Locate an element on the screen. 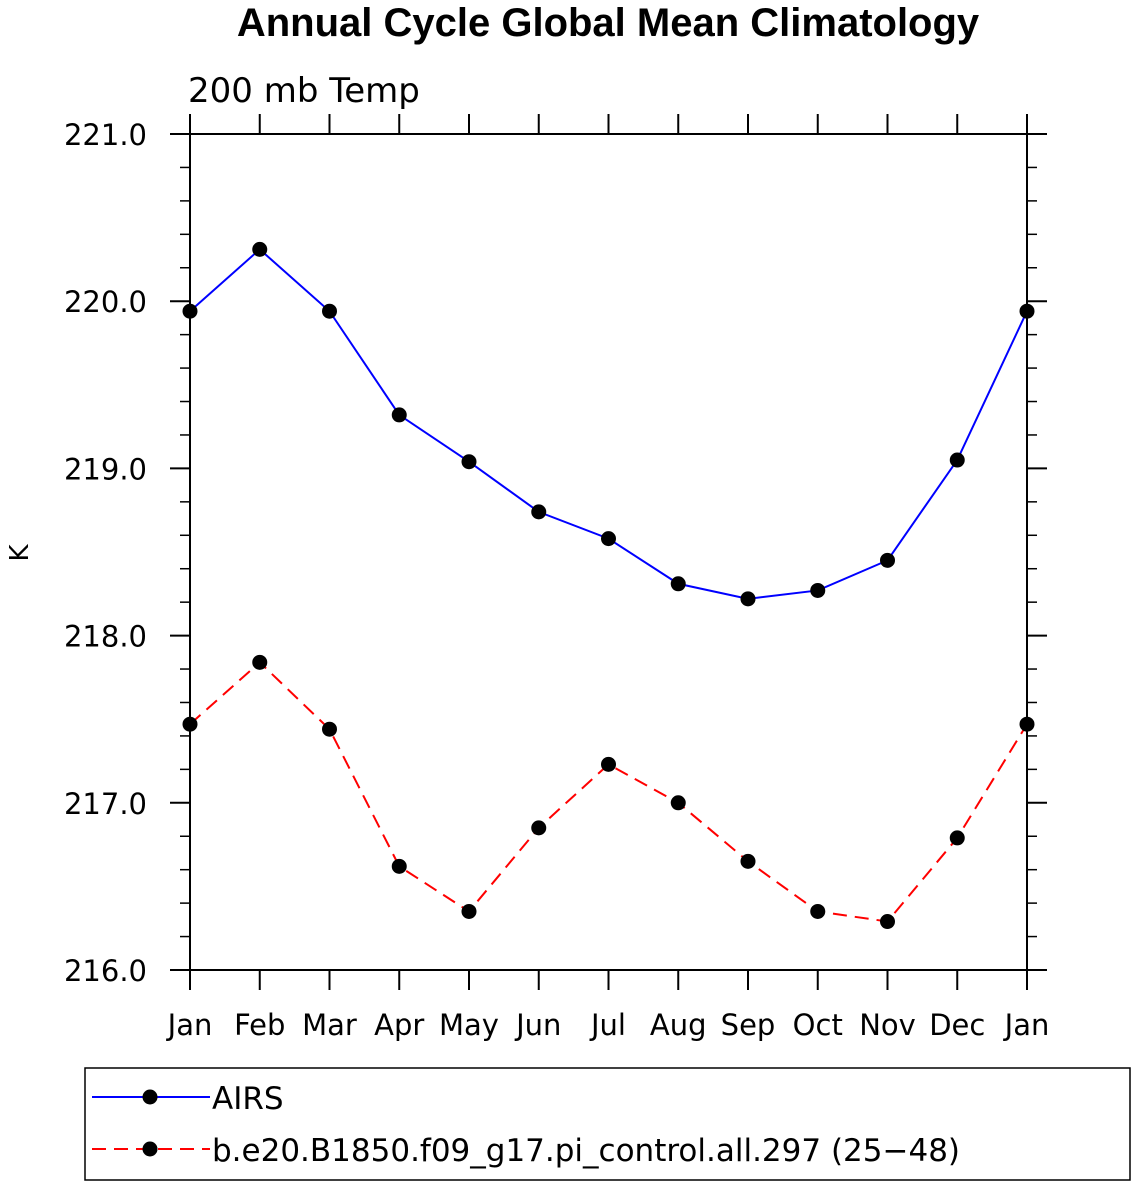 Image resolution: width=1137 pixels, height=1186 pixels. y-tick-label: 219.0 is located at coordinates (105, 469).